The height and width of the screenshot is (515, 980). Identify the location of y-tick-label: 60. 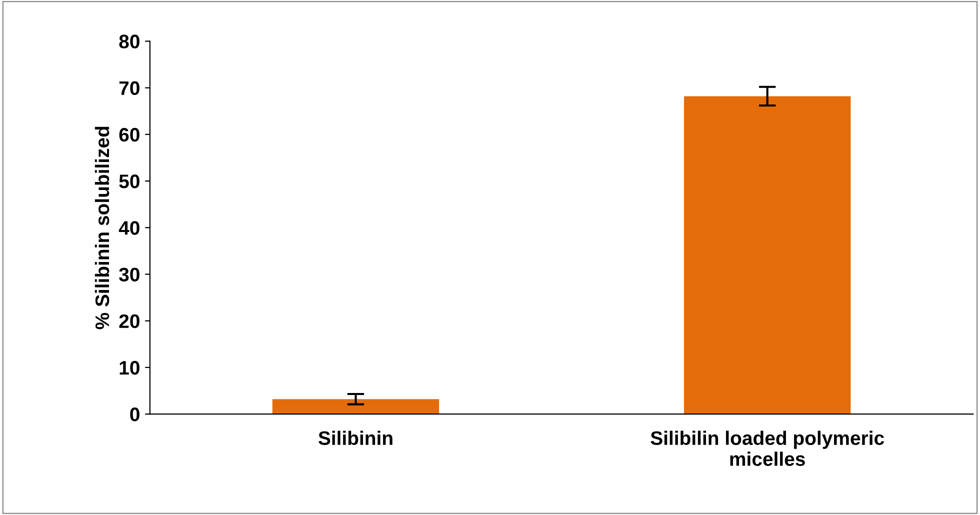
(129, 135).